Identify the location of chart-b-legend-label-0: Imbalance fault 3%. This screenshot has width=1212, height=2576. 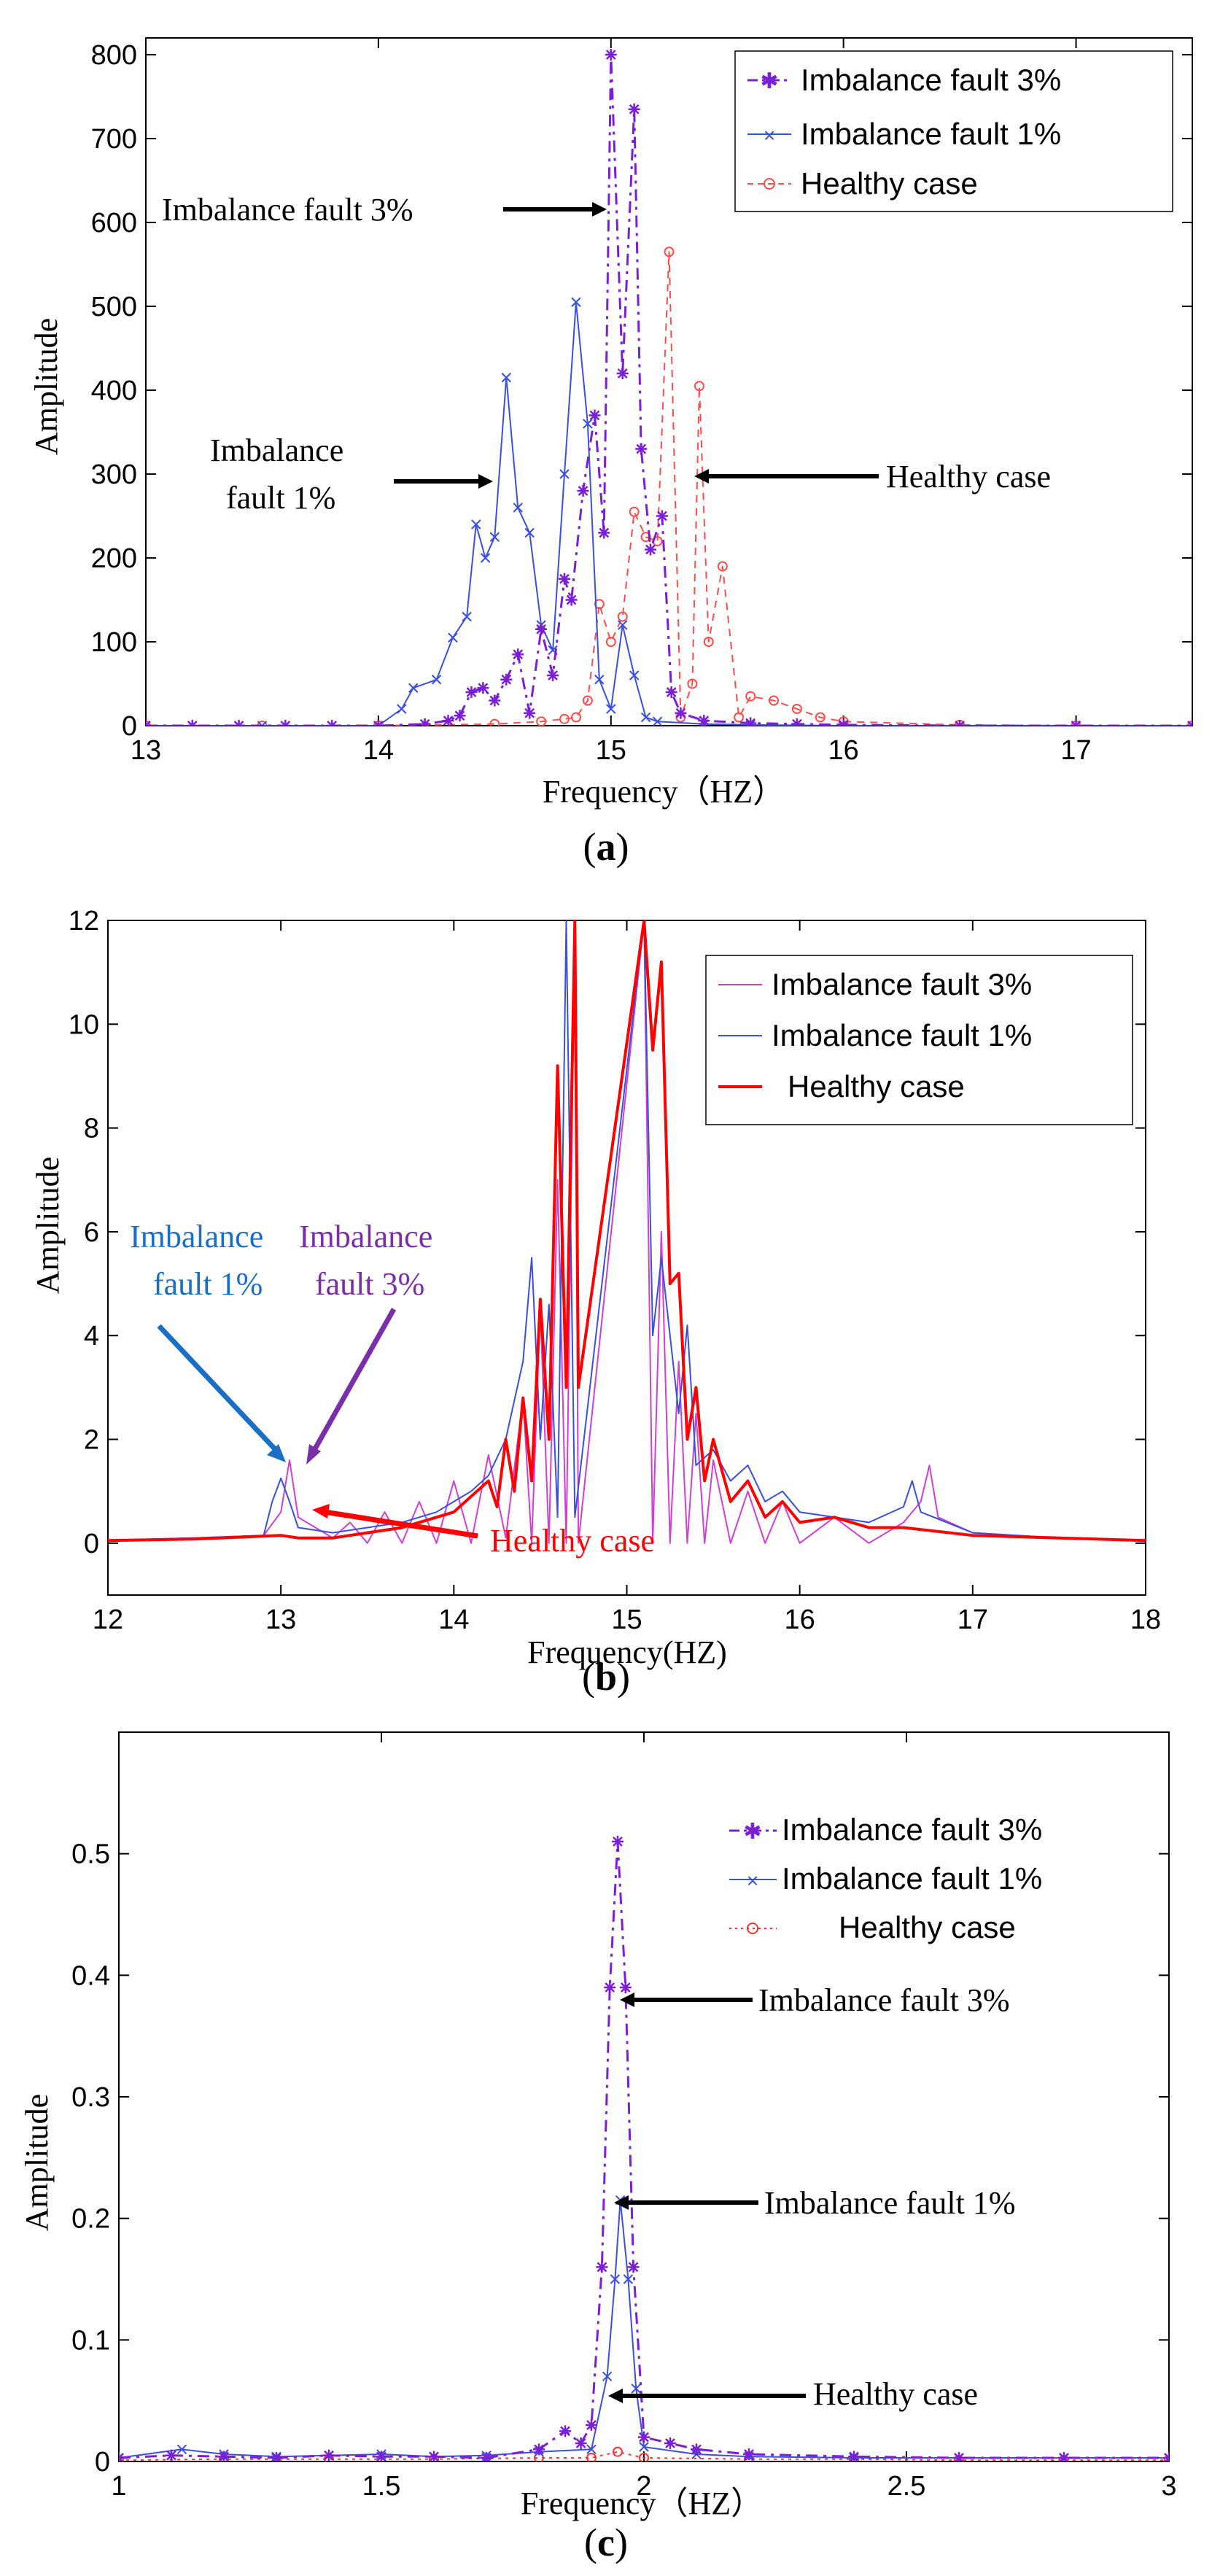
(902, 984).